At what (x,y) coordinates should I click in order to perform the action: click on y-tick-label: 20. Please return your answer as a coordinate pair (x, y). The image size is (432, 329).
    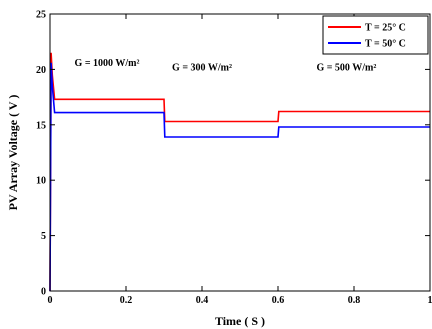
    Looking at the image, I should click on (41, 70).